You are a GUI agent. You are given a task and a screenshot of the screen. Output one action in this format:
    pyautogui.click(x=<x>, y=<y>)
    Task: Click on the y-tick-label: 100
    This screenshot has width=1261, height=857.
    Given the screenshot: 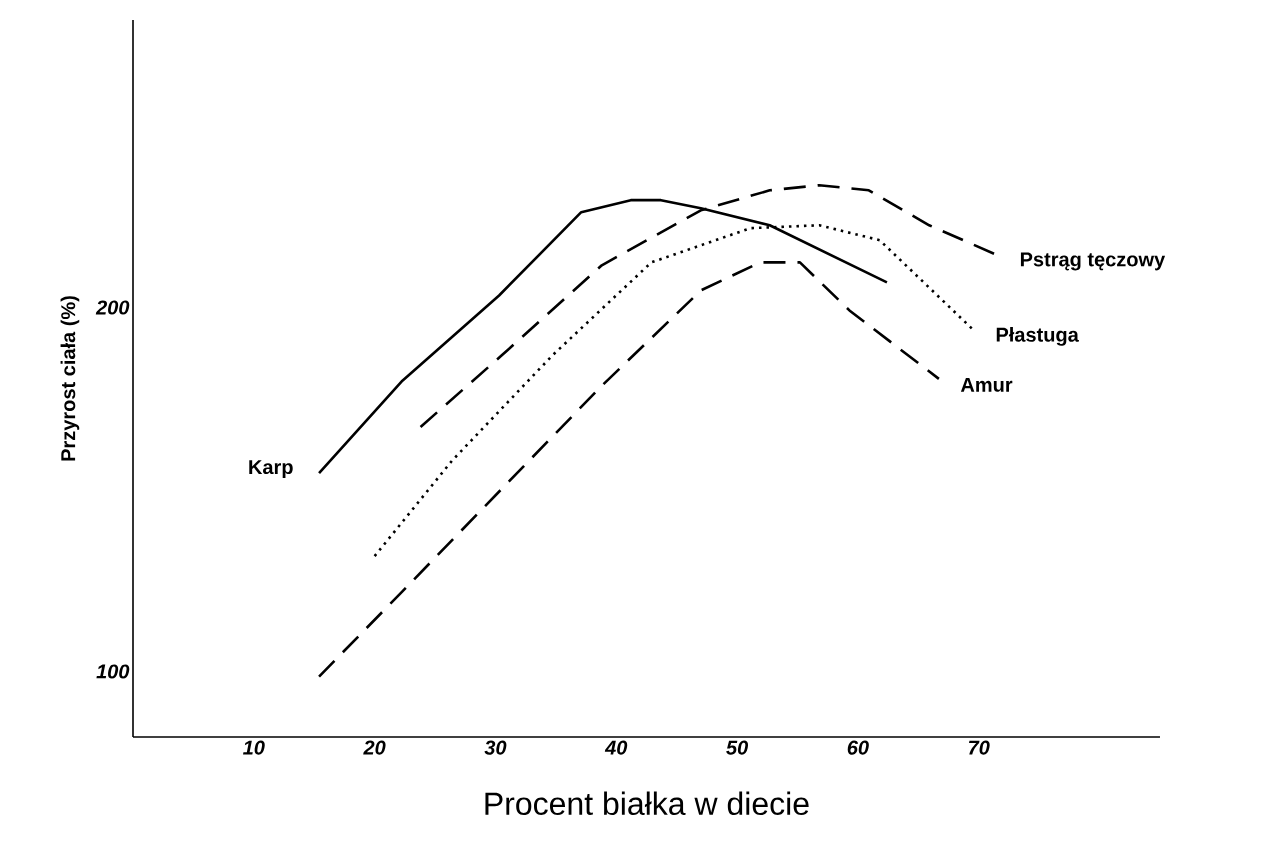 What is the action you would take?
    pyautogui.click(x=113, y=671)
    